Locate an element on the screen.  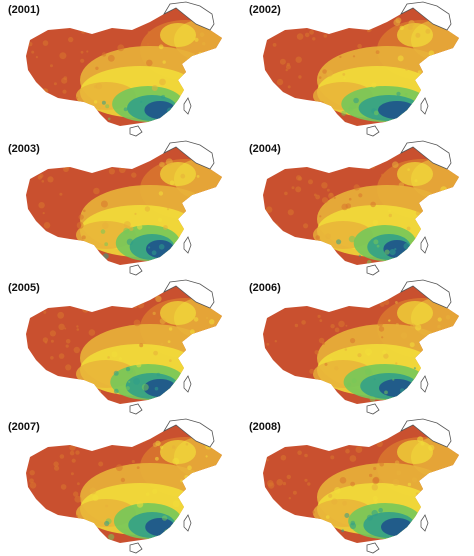
taiwan-outline is located at coordinates (424, 245).